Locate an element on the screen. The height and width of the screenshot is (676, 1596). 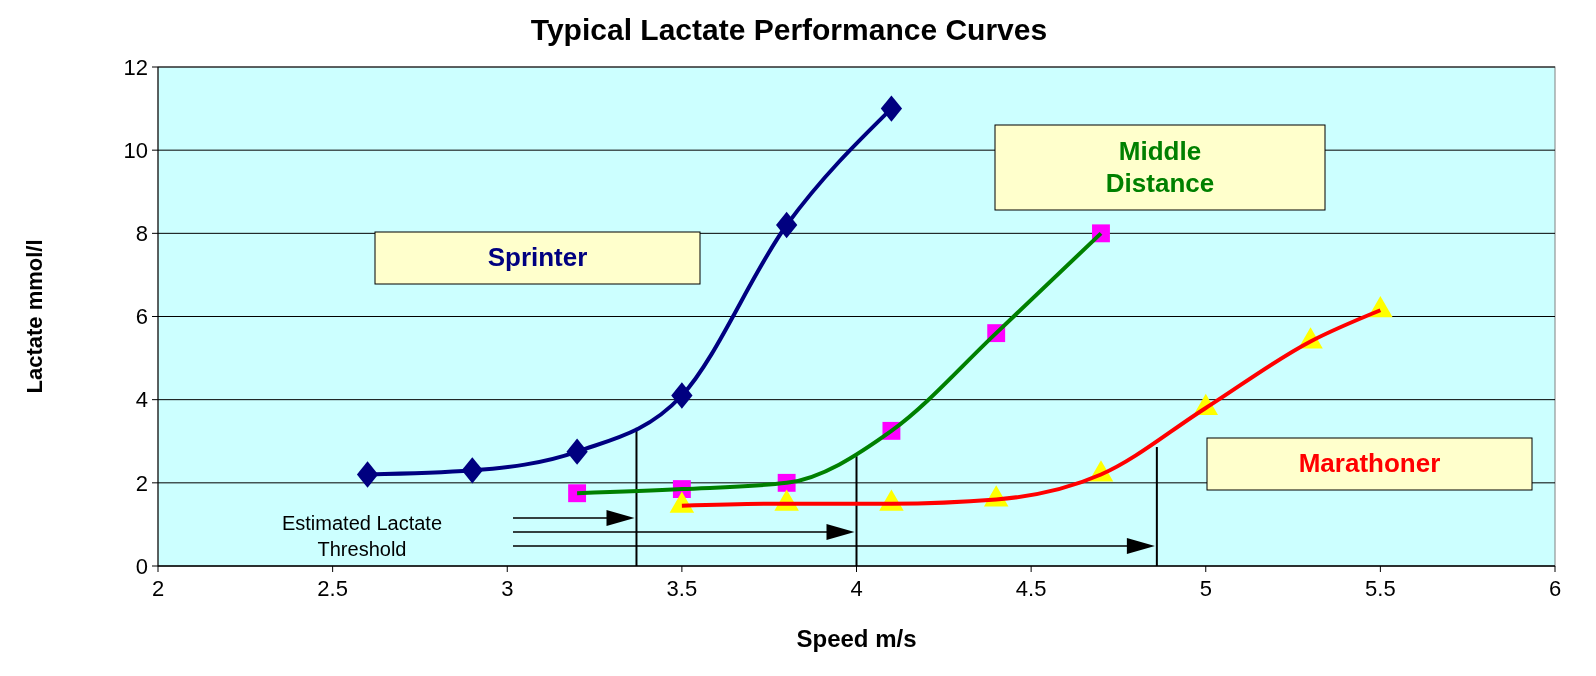
series-label: Middle Distance is located at coordinates (1160, 166).